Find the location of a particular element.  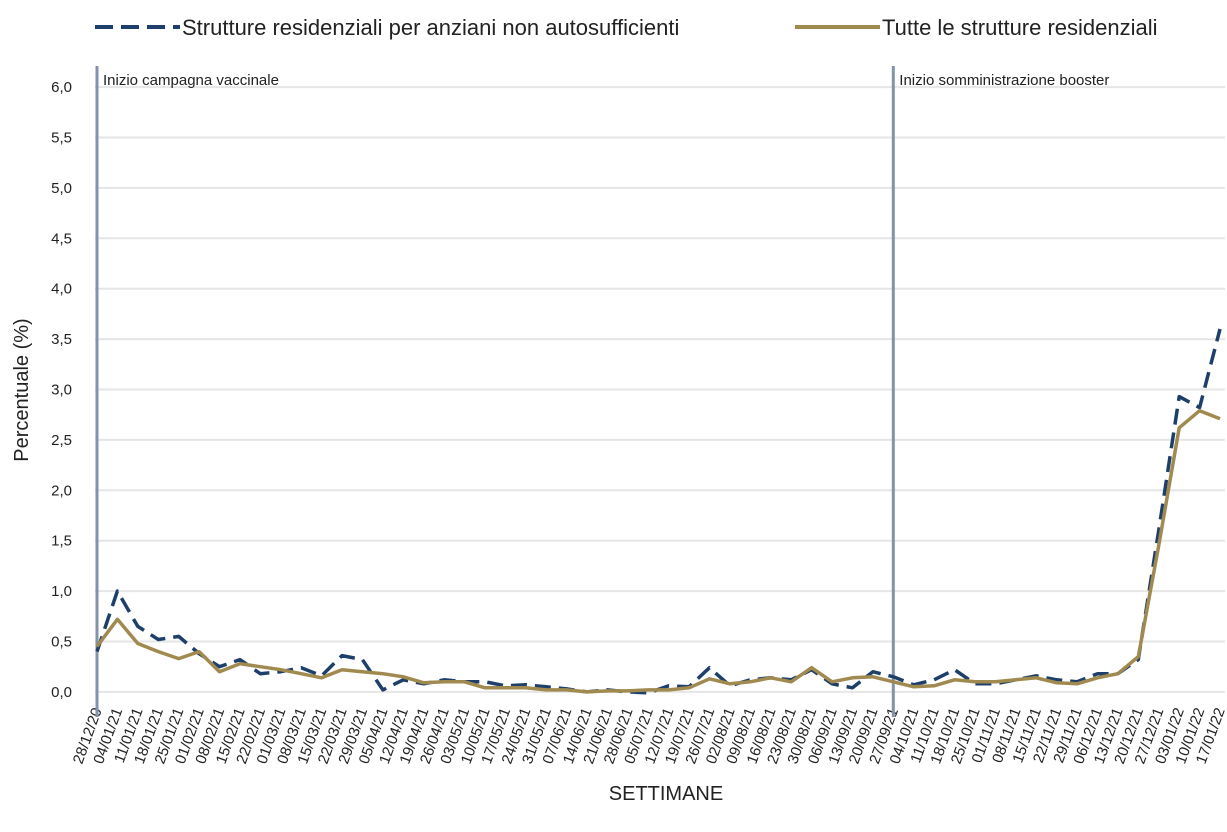

annotation: Inizio campagna vaccinale is located at coordinates (191, 80).